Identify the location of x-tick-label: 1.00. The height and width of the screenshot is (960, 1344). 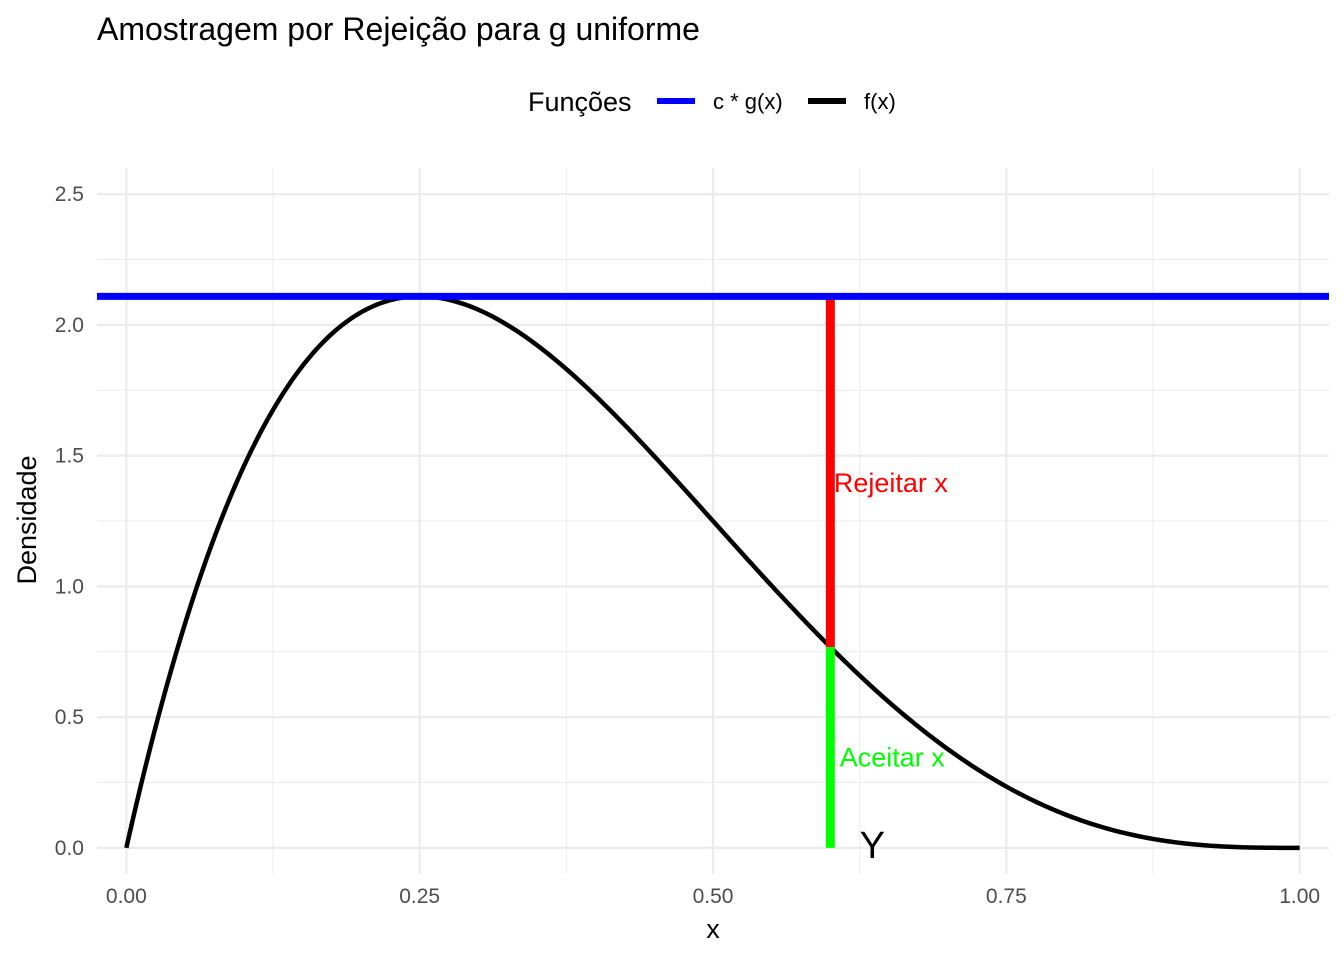
(1299, 896).